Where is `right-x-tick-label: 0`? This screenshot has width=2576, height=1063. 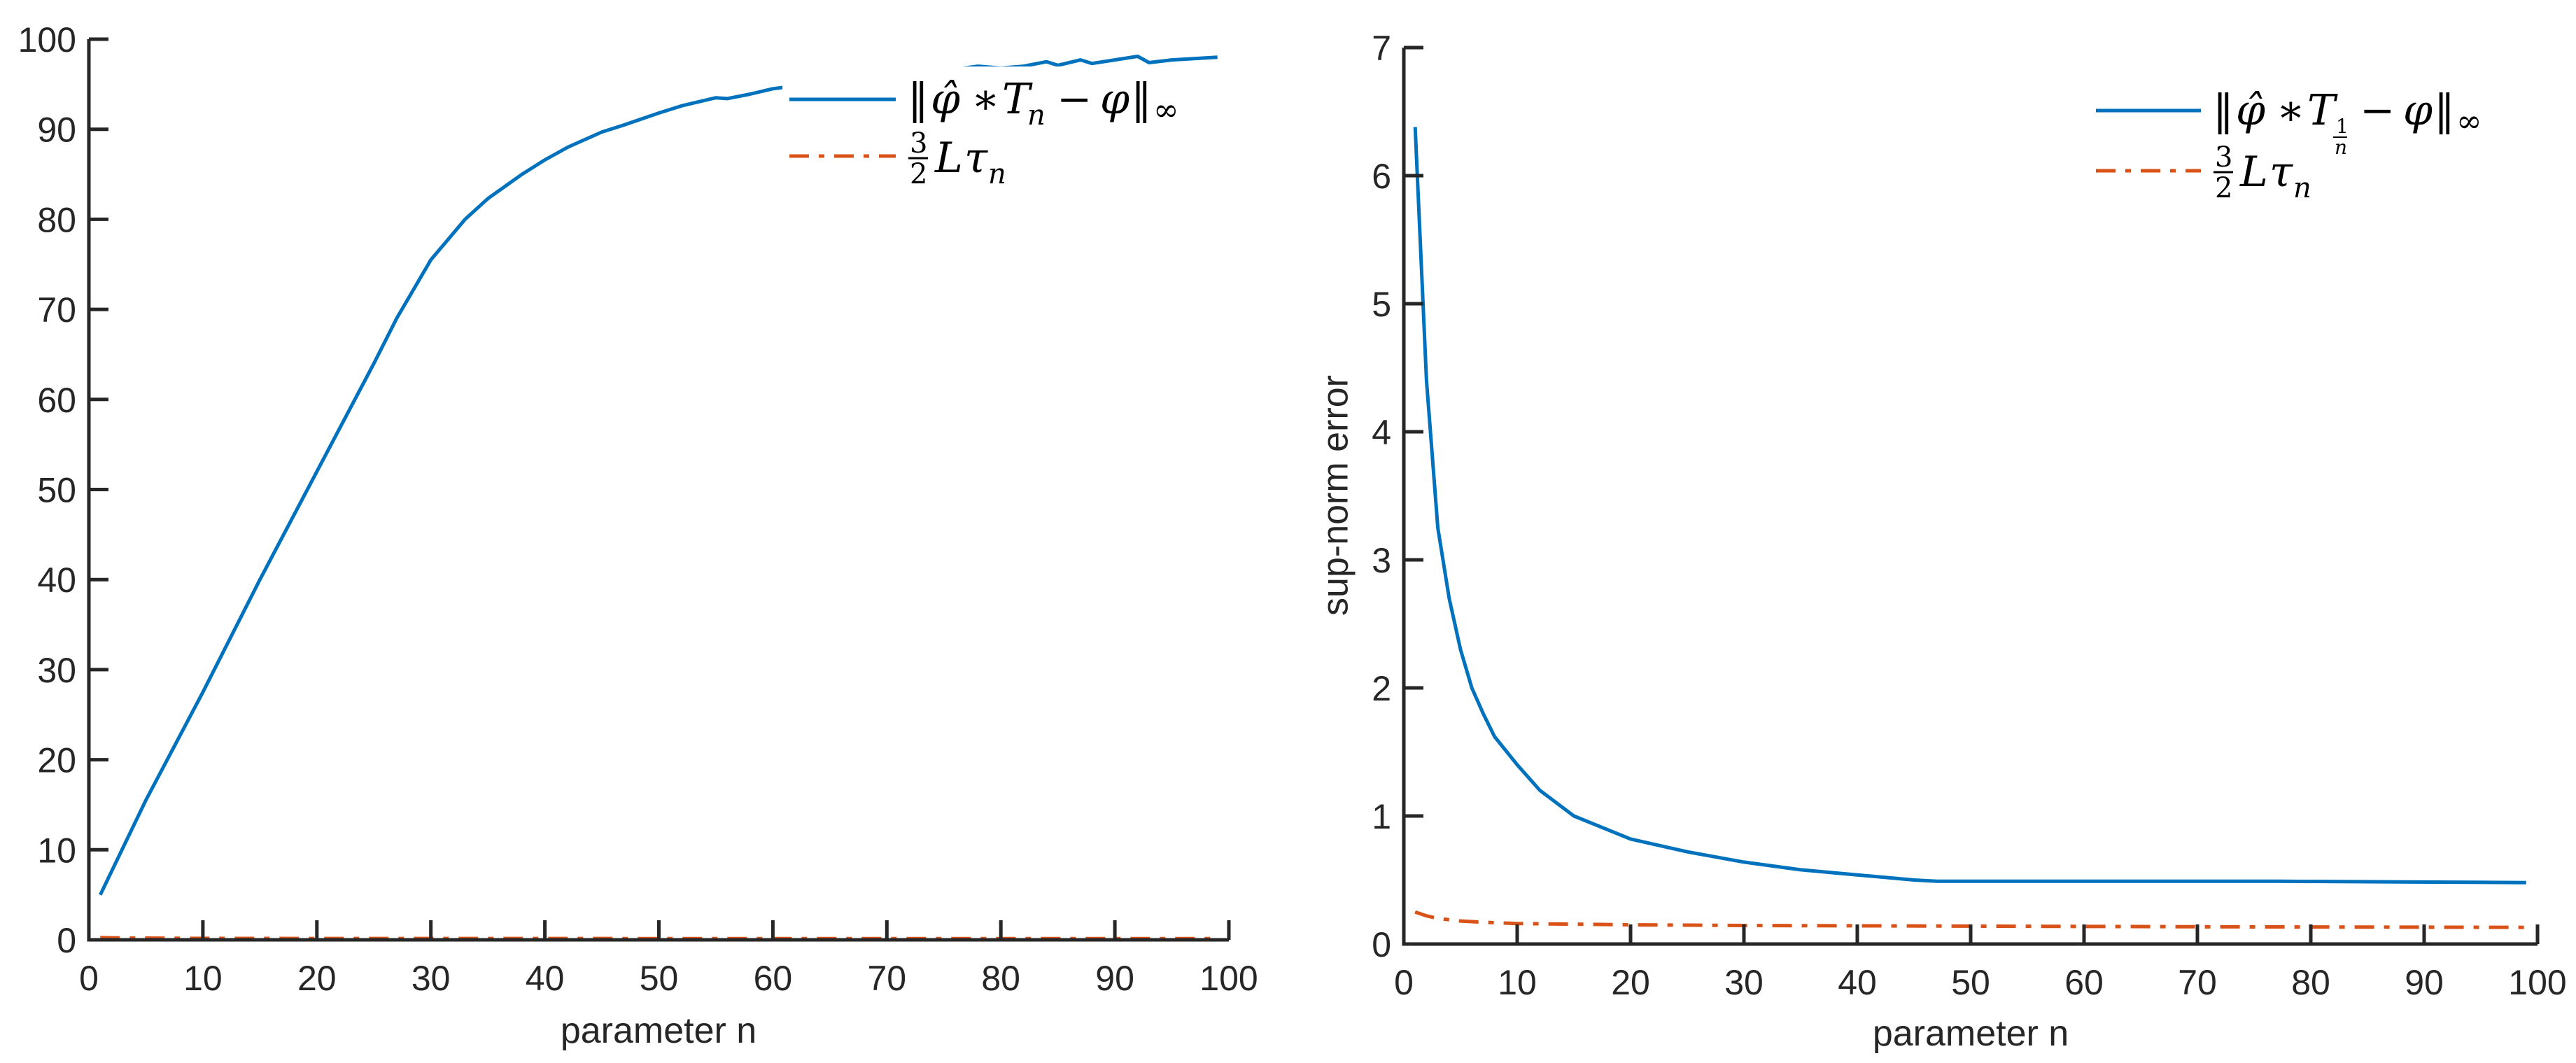 right-x-tick-label: 0 is located at coordinates (1404, 982).